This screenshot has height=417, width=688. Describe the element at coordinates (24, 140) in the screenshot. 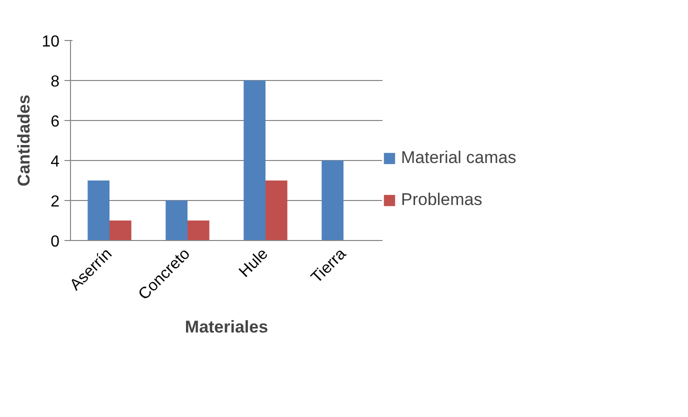

I see `y-axis-title: Cantidades` at that location.